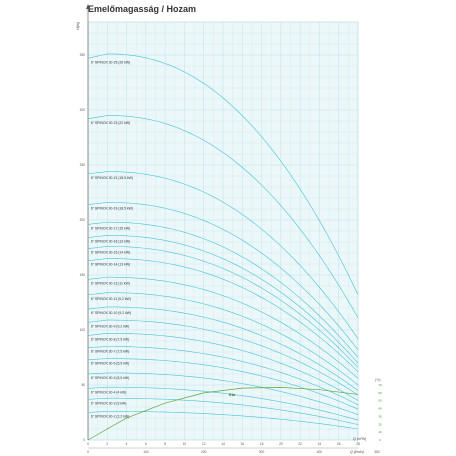 The image size is (456, 456). What do you see at coordinates (339, 444) in the screenshot?
I see `x-tick-label-top: 26` at bounding box center [339, 444].